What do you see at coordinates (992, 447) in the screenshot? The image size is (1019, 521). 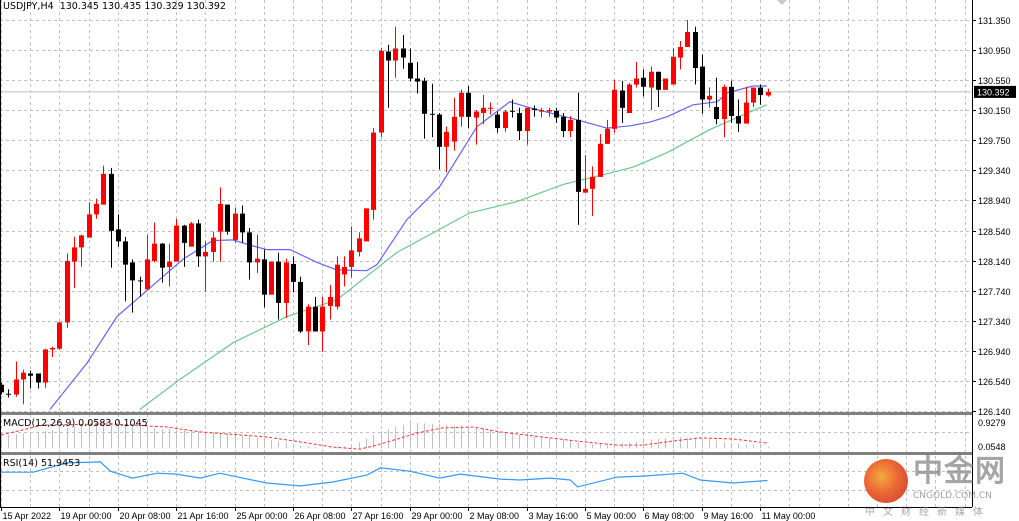 I see `macd-axis-label: 0.0548` at bounding box center [992, 447].